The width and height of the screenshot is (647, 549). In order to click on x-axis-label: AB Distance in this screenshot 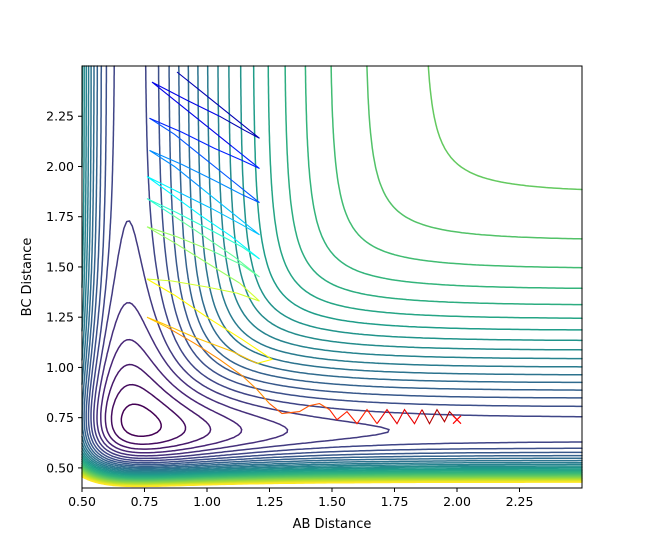, I will do `click(332, 524)`.